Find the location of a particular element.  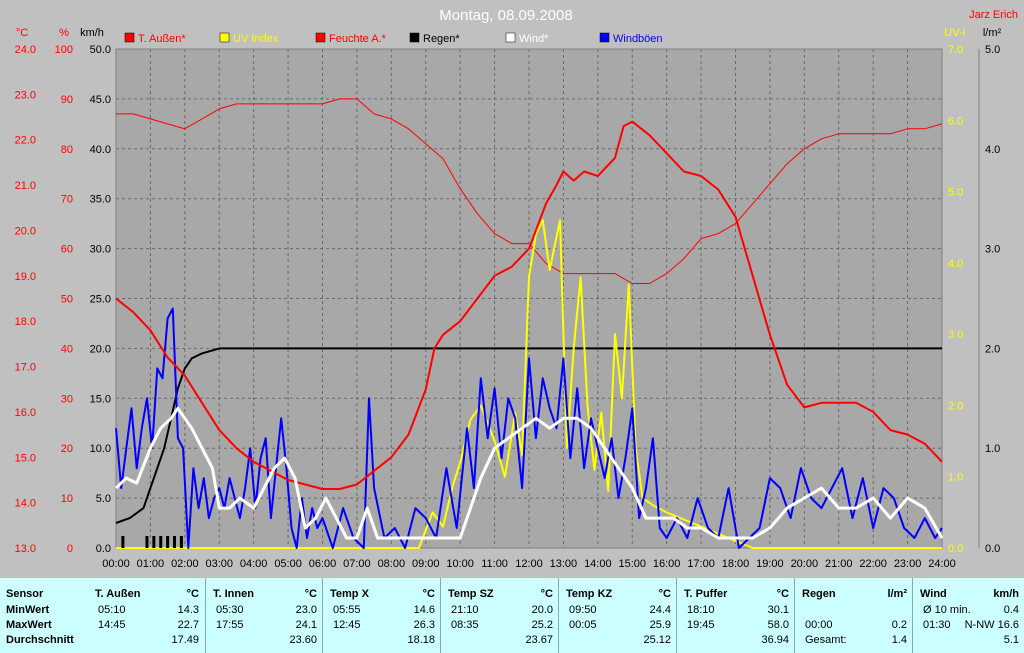

tick-label-temp: 16.0 is located at coordinates (25, 413).